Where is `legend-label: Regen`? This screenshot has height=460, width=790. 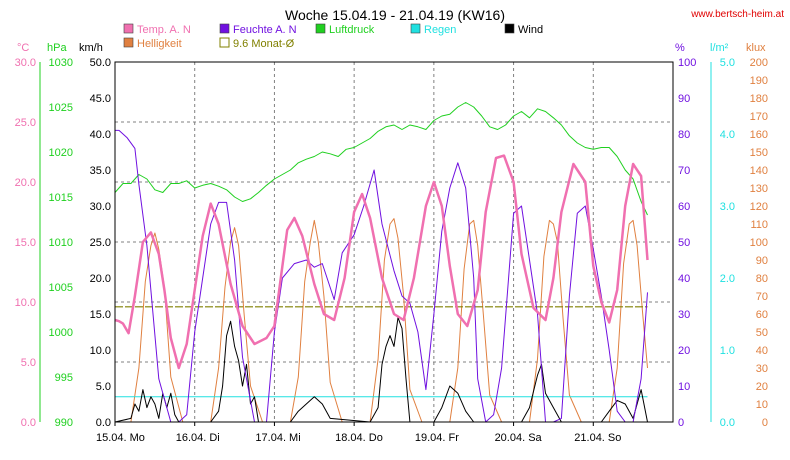 legend-label: Regen is located at coordinates (440, 30).